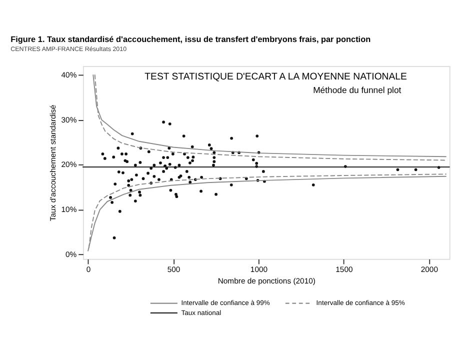 Image resolution: width=460 pixels, height=358 pixels. I want to click on x-axis-title: Nombre de ponctions (2010), so click(267, 281).